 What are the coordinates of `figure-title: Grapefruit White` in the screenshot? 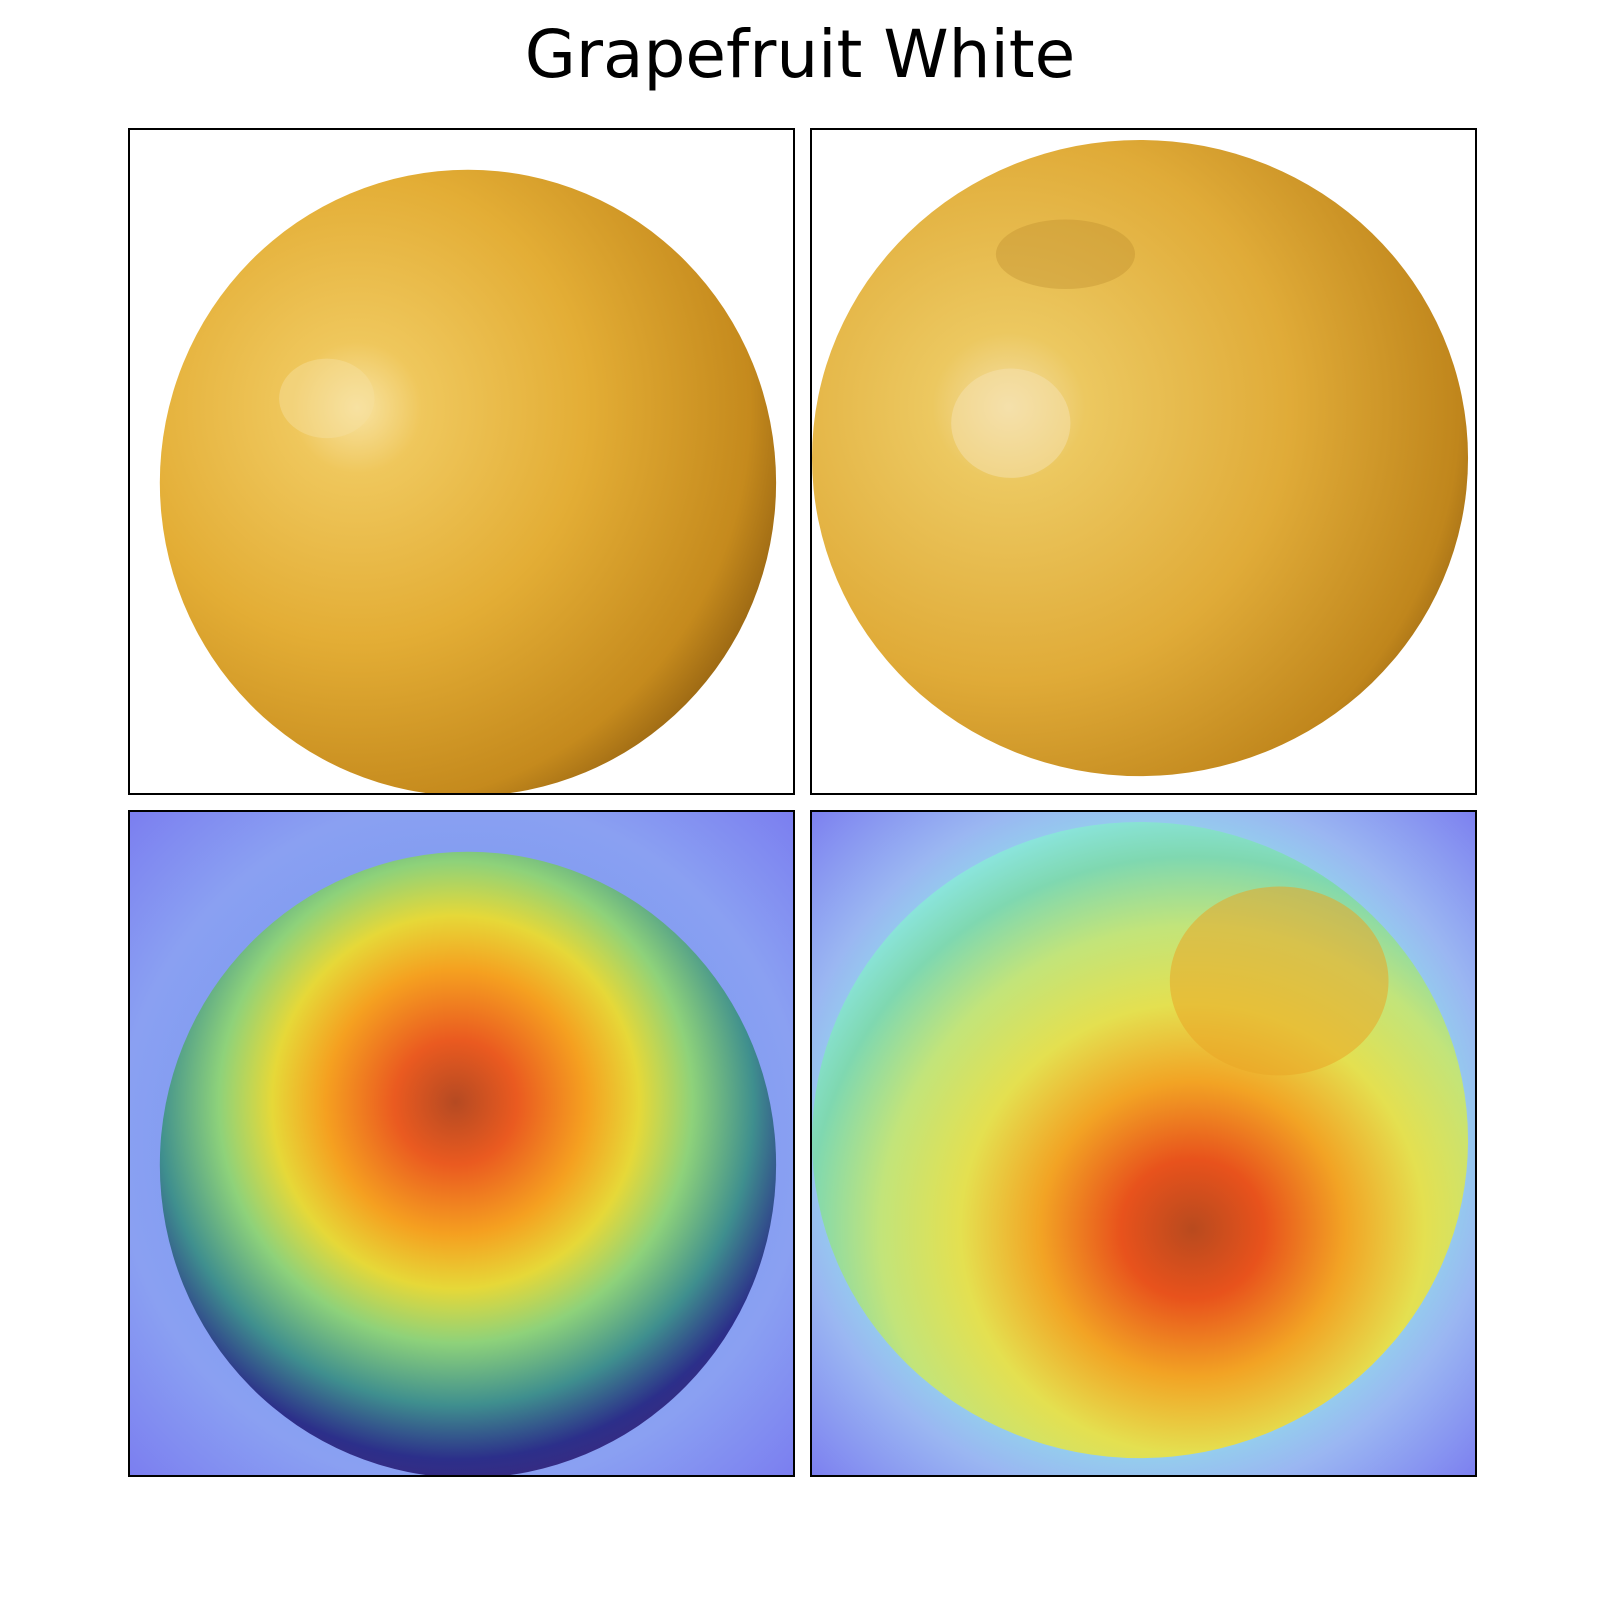 It's located at (800, 54).